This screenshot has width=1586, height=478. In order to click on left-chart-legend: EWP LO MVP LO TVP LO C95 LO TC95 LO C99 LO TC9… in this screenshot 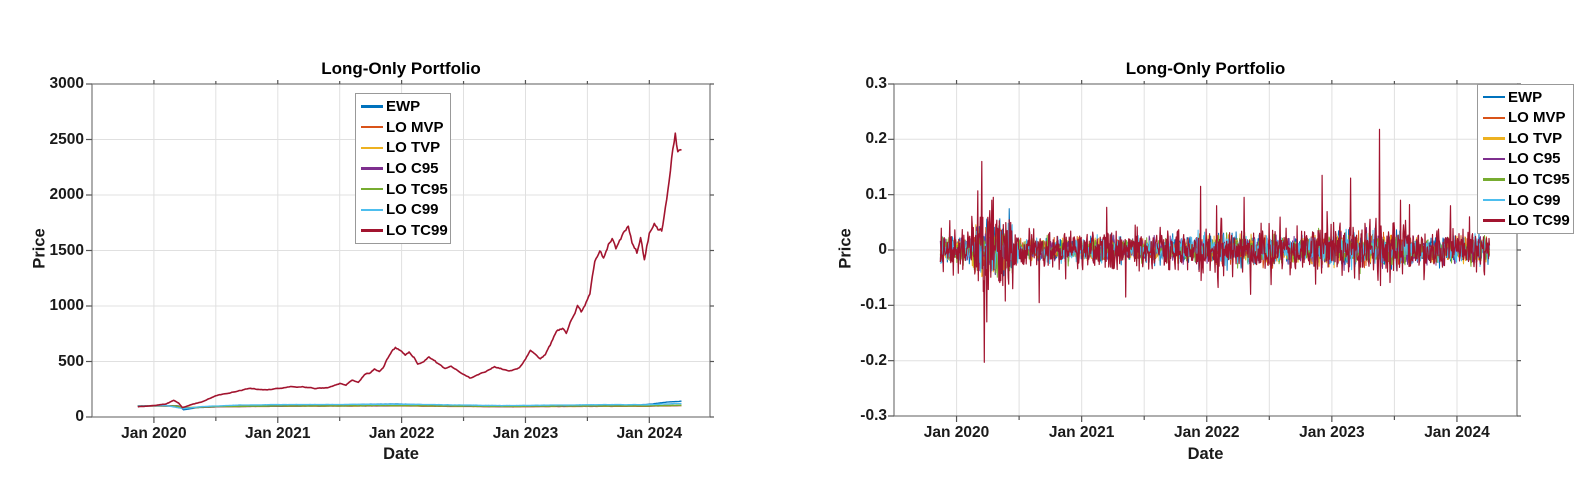, I will do `click(403, 168)`.